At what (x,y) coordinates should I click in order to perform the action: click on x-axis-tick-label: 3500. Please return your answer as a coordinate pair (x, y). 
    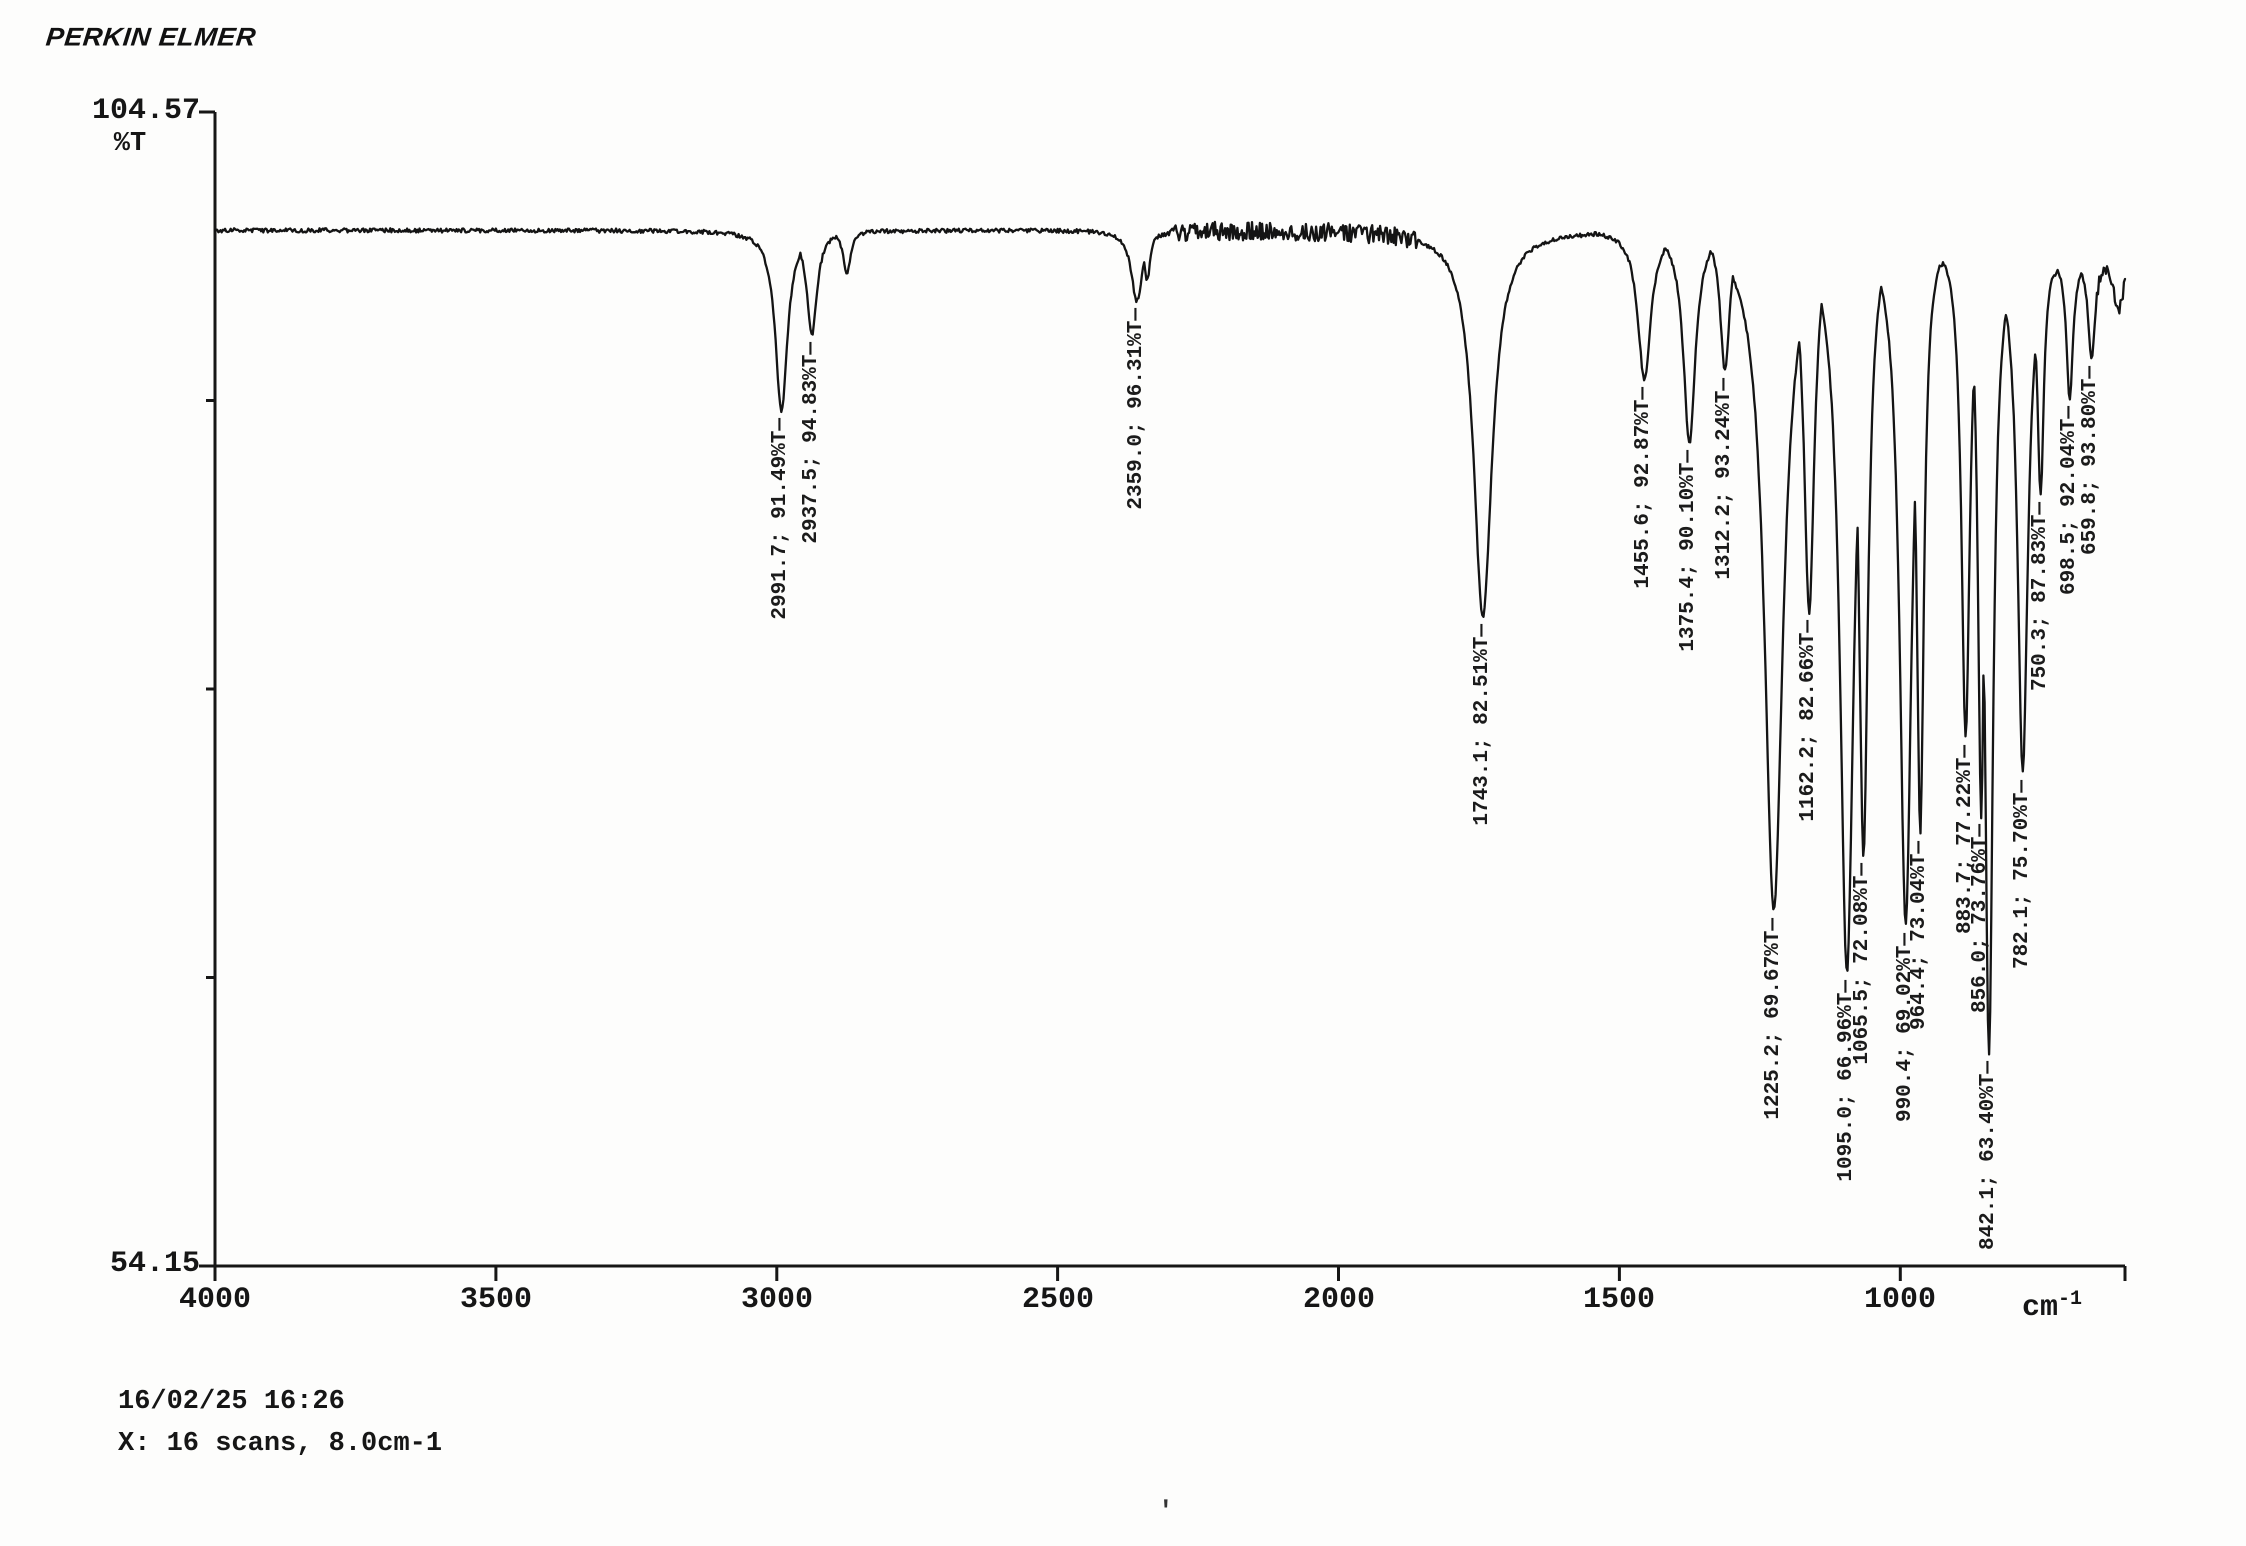
    Looking at the image, I should click on (495, 1300).